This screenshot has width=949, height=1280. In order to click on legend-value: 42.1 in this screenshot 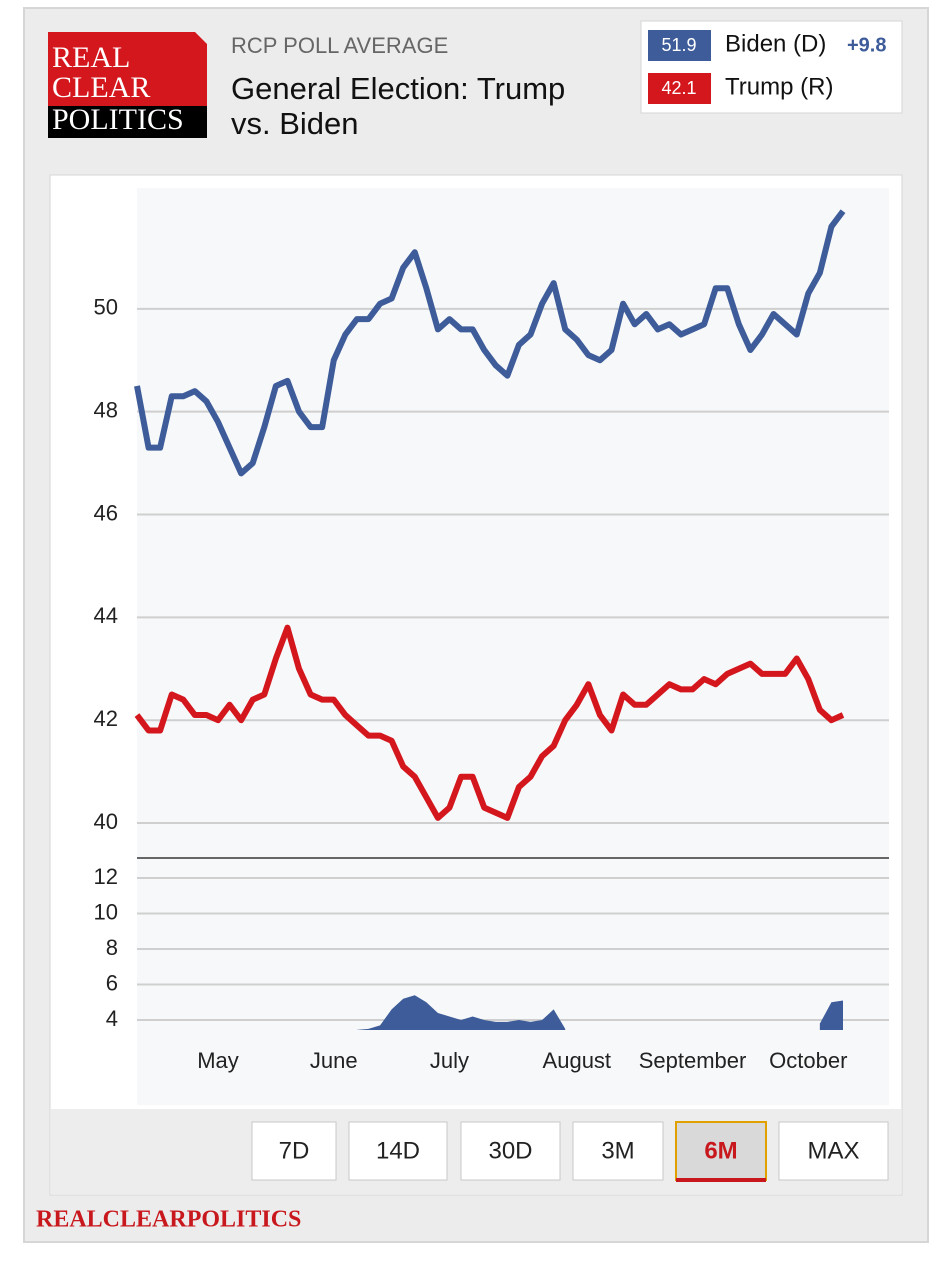, I will do `click(678, 88)`.